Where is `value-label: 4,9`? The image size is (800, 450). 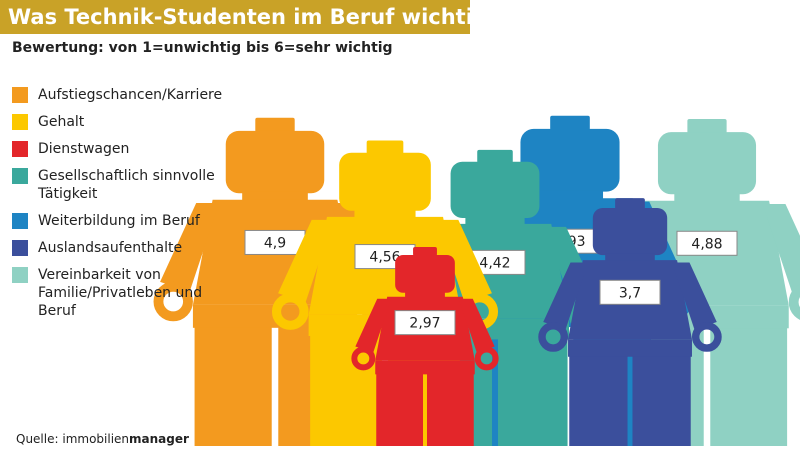 value-label: 4,9 is located at coordinates (275, 243).